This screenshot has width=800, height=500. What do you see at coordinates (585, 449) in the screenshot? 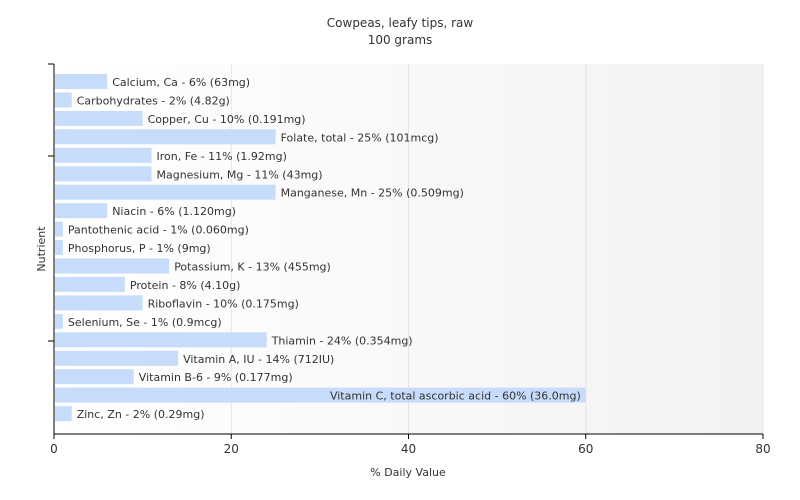
I see `x-tick-label: 60` at bounding box center [585, 449].